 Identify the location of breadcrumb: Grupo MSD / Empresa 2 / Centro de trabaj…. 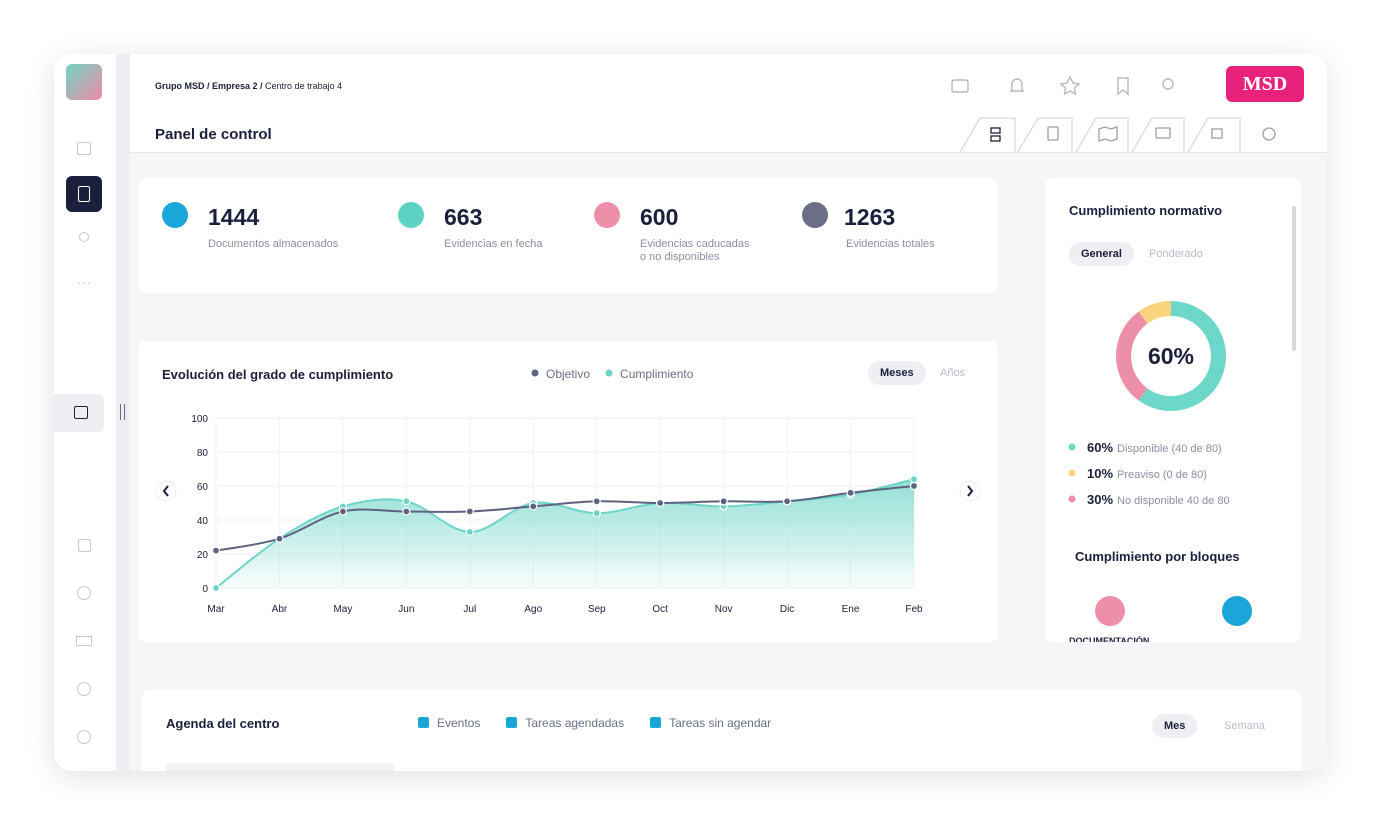
(248, 86).